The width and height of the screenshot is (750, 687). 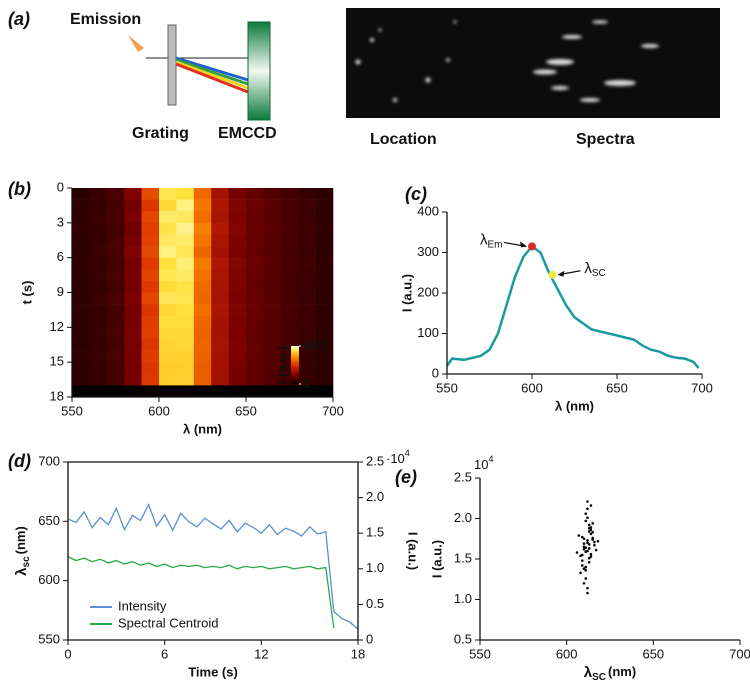 I want to click on y-tick-label: 0, so click(x=435, y=372).